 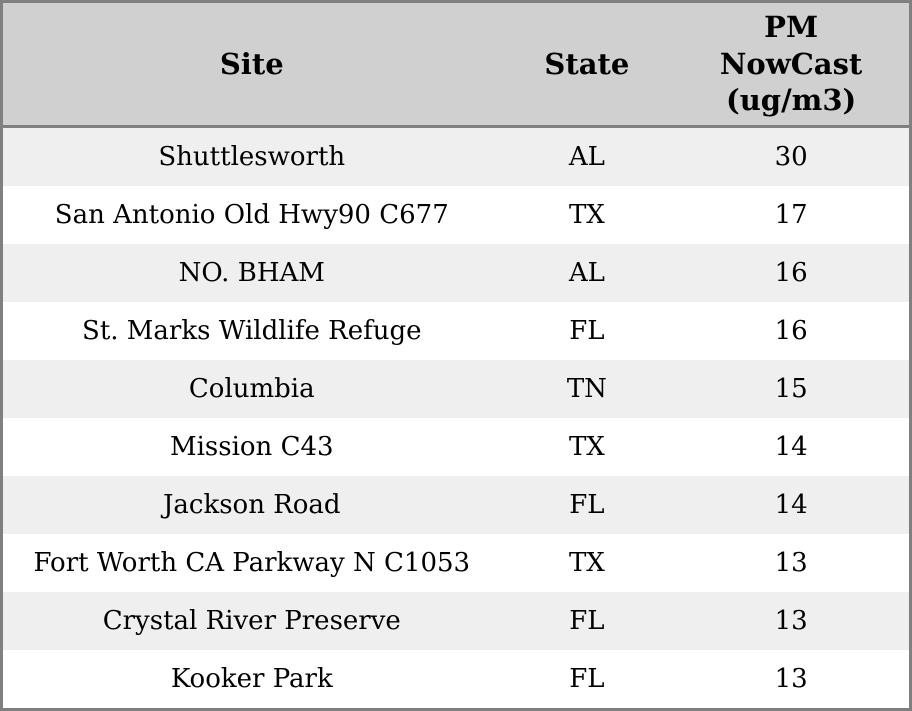 What do you see at coordinates (456, 331) in the screenshot?
I see `table-row: St. Marks Wildlife Refuge FL 16` at bounding box center [456, 331].